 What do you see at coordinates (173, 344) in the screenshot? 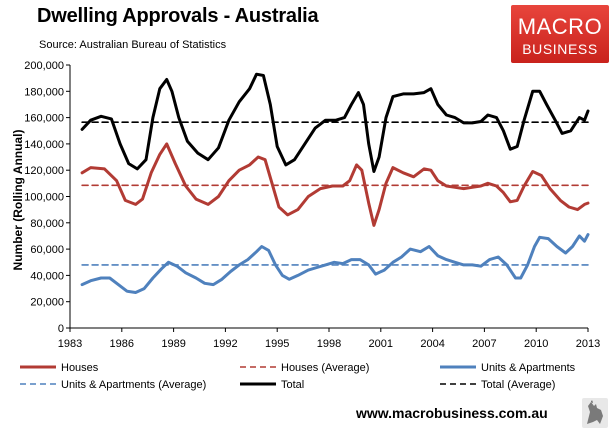
I see `x-tick-label: 1989` at bounding box center [173, 344].